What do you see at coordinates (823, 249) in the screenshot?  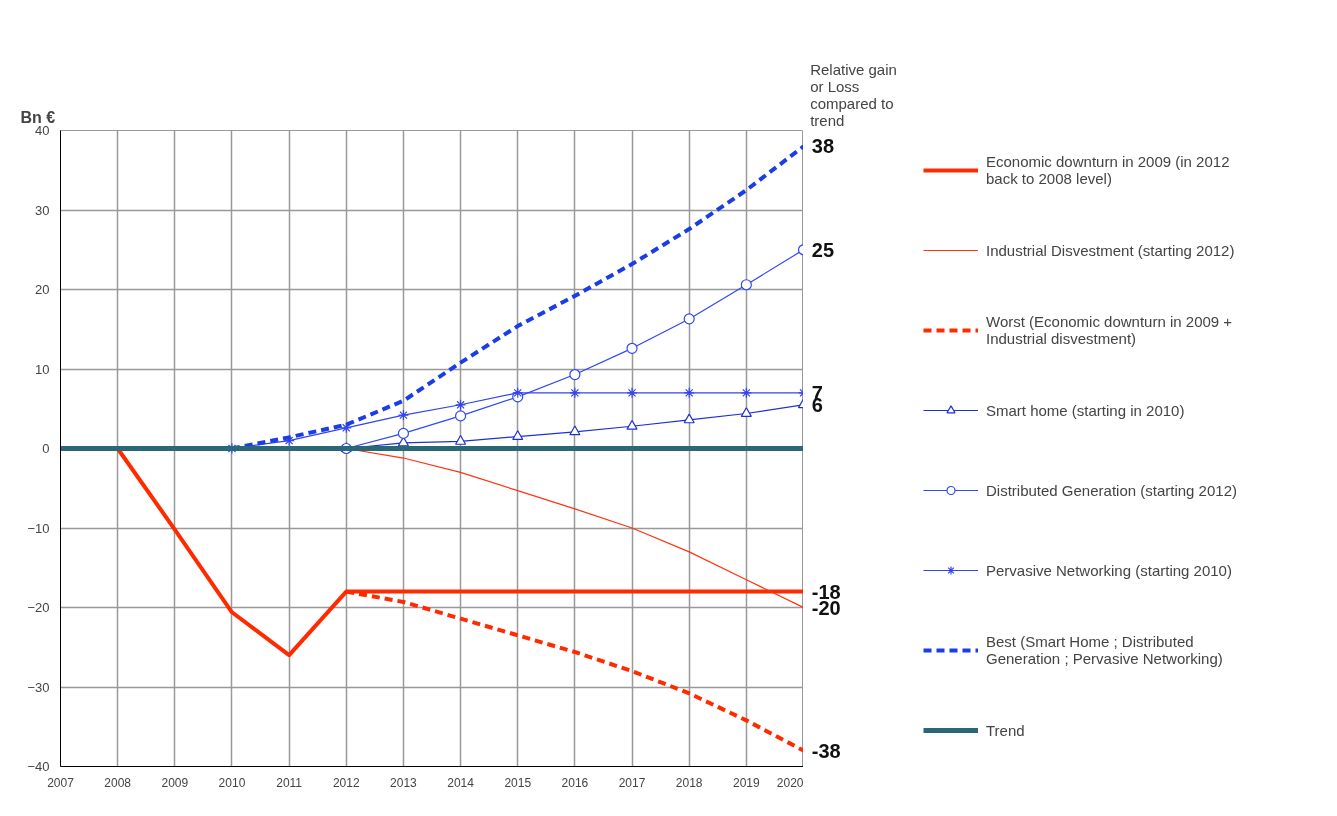 I see `data-label: 25` at bounding box center [823, 249].